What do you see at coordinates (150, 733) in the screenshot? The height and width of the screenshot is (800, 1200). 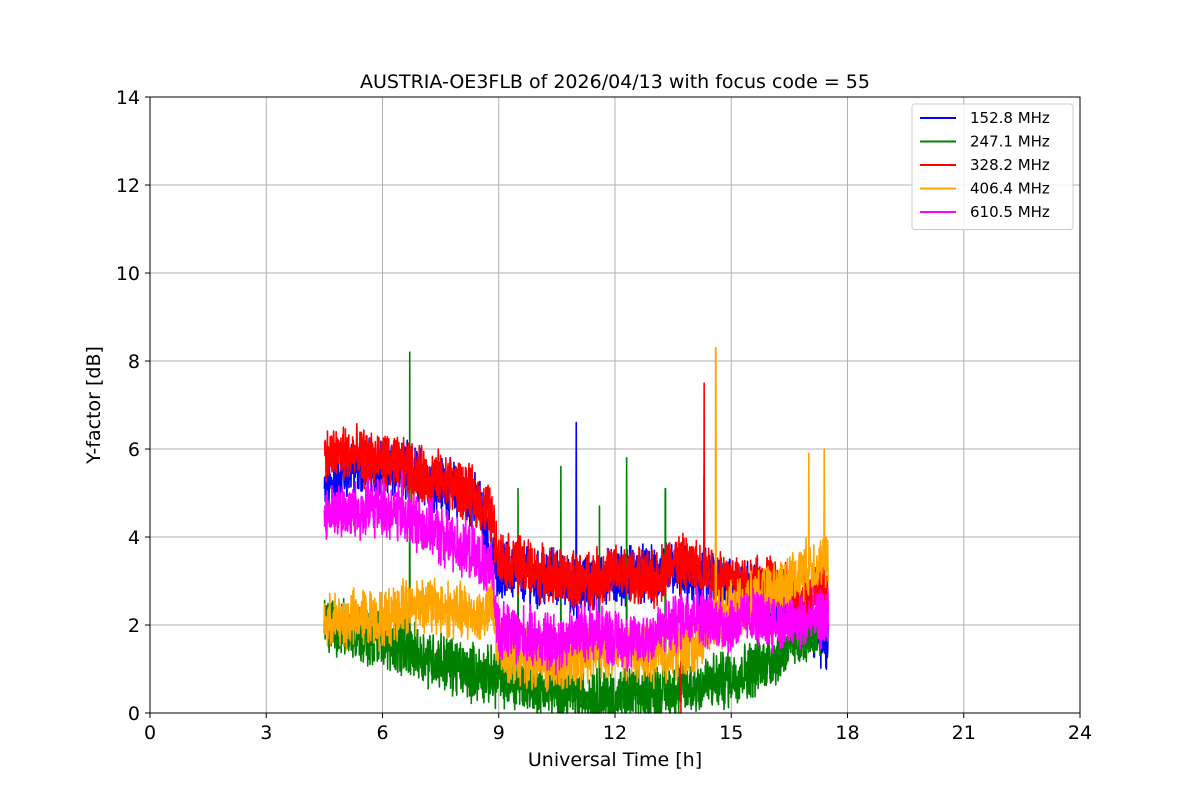 I see `x-tick-label: 0` at bounding box center [150, 733].